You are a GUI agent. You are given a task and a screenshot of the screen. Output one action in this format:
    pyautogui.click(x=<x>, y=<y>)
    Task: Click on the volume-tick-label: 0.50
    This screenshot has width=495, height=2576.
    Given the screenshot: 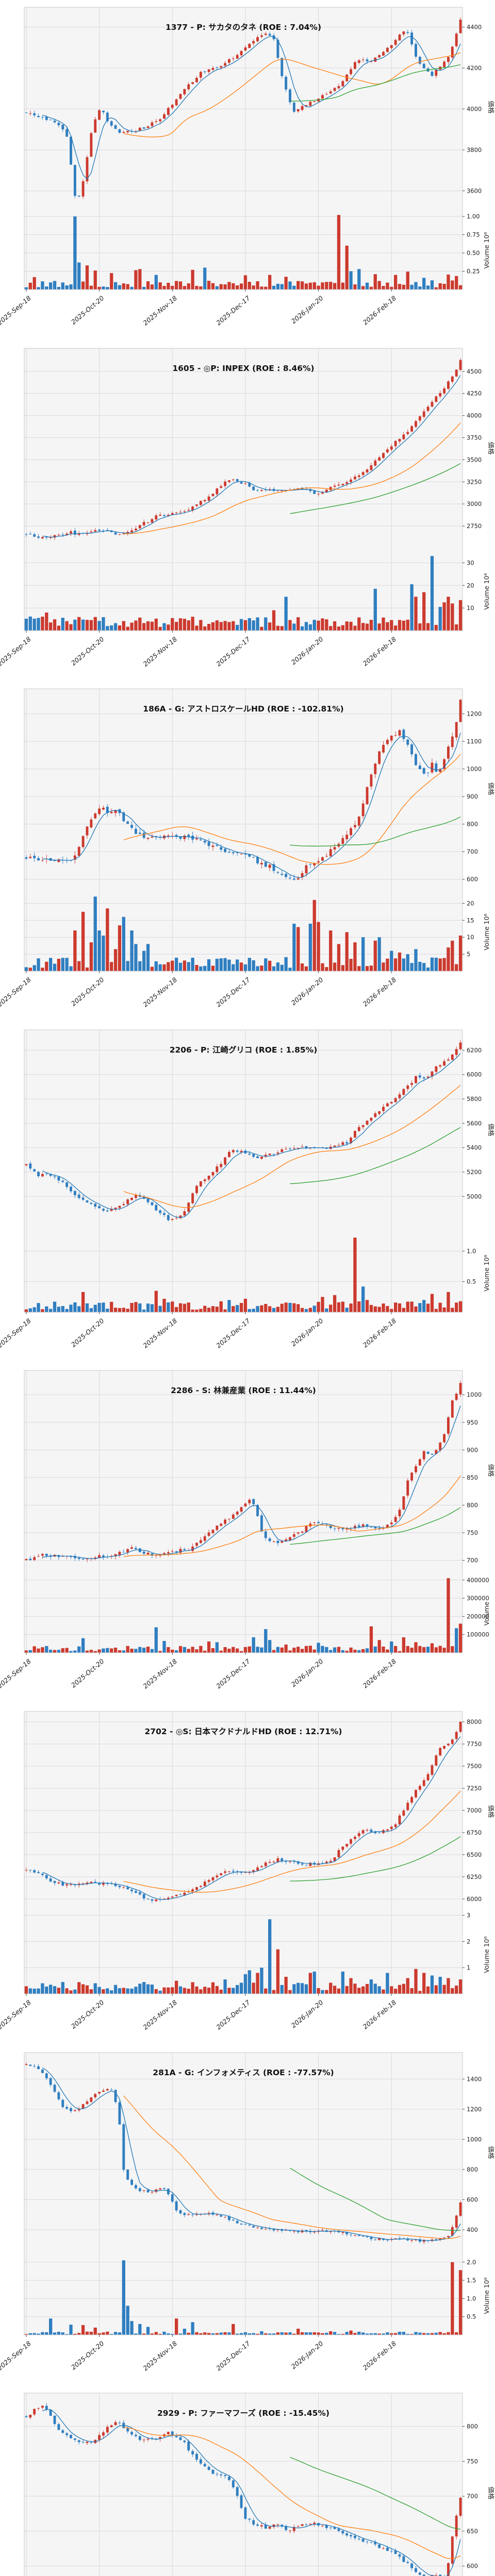 What is the action you would take?
    pyautogui.click(x=474, y=253)
    